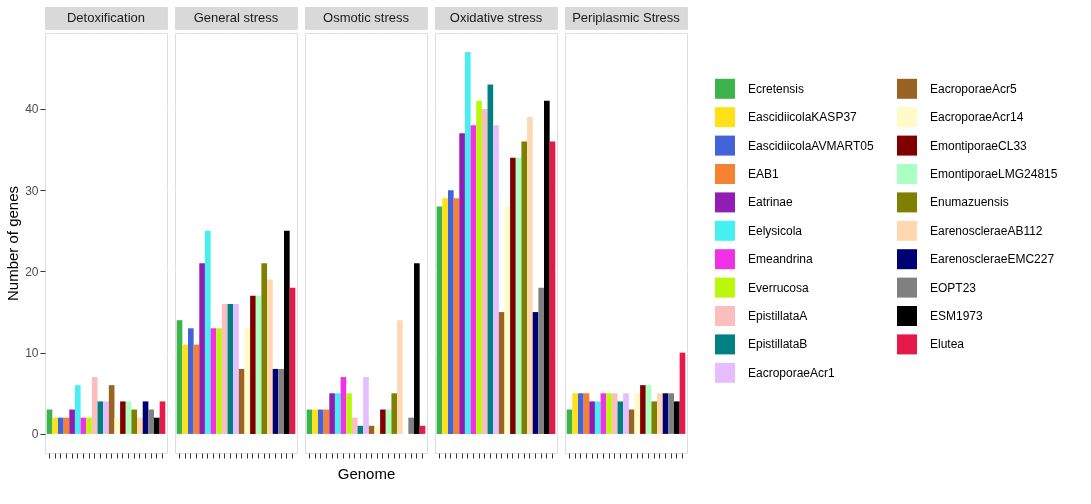 The width and height of the screenshot is (1091, 504). I want to click on y-tick-label: 0, so click(35, 434).